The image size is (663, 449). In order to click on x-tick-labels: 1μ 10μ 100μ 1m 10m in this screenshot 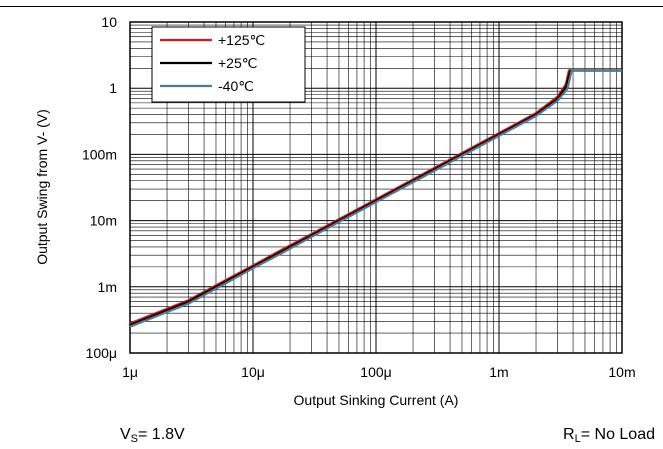, I will do `click(379, 372)`.